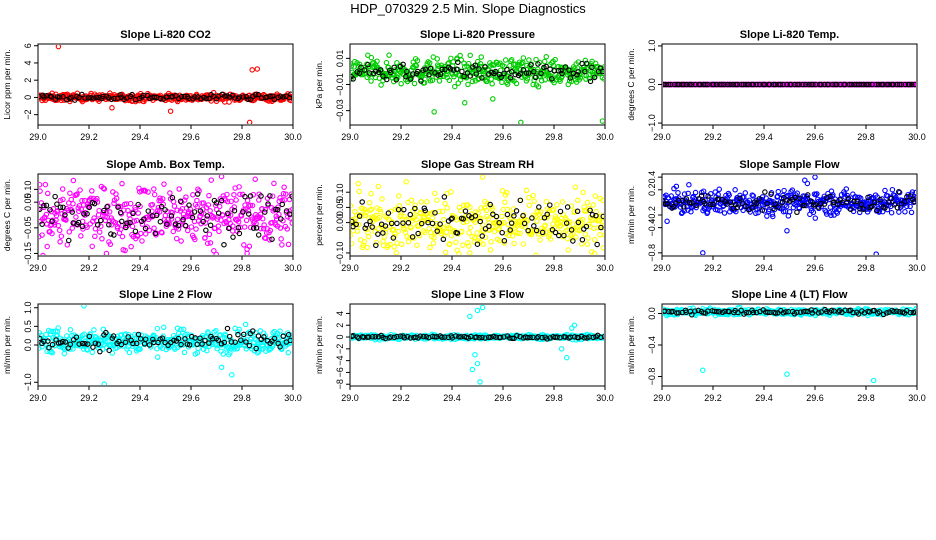  I want to click on y-axis-label: ml/min per min., so click(631, 215).